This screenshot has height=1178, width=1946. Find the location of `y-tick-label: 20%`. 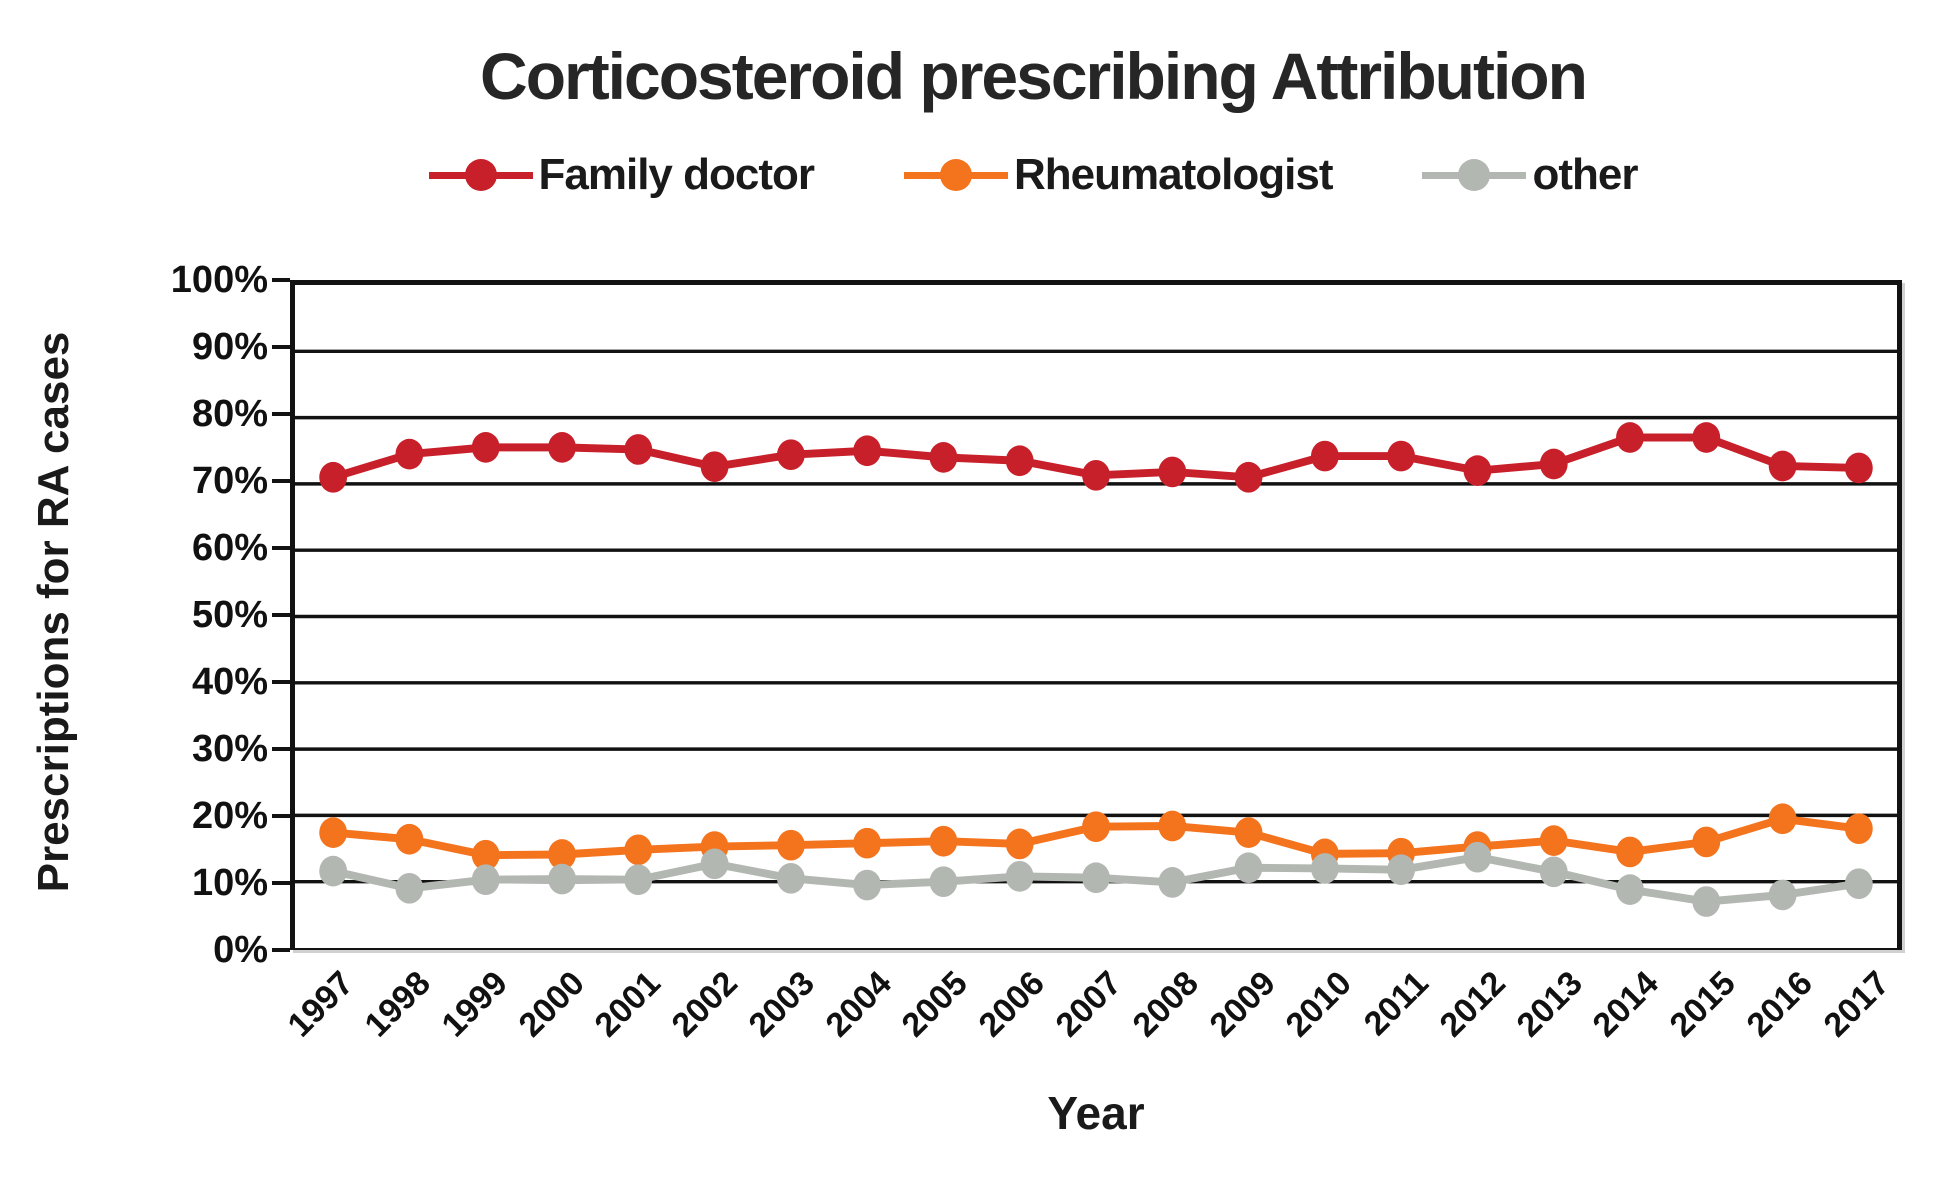

y-tick-label: 20% is located at coordinates (229, 816).